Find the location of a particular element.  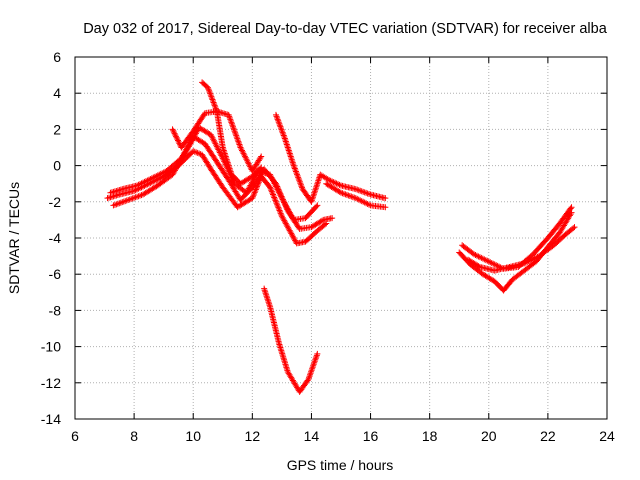

x-tick-label: 8 is located at coordinates (134, 436).